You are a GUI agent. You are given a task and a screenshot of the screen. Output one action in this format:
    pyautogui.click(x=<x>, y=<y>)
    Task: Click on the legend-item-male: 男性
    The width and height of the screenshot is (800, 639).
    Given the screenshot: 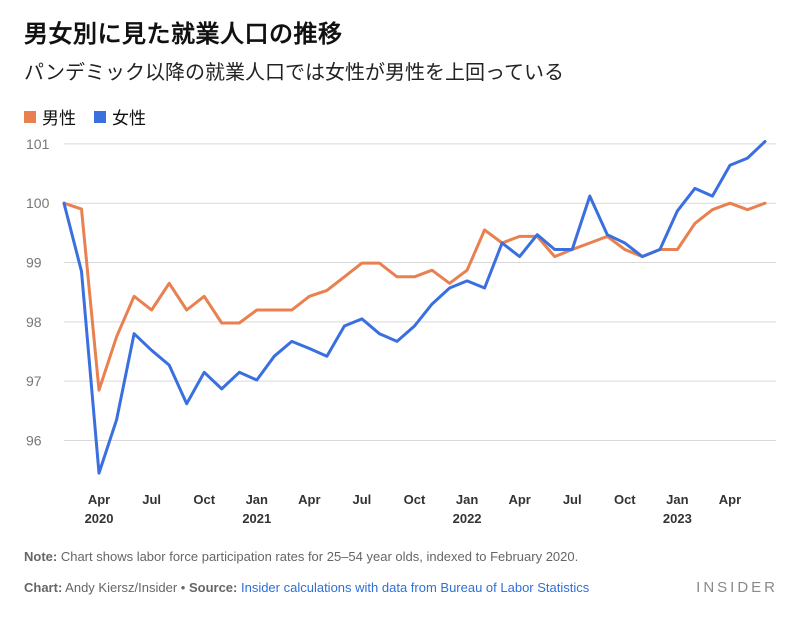 What is the action you would take?
    pyautogui.click(x=50, y=116)
    